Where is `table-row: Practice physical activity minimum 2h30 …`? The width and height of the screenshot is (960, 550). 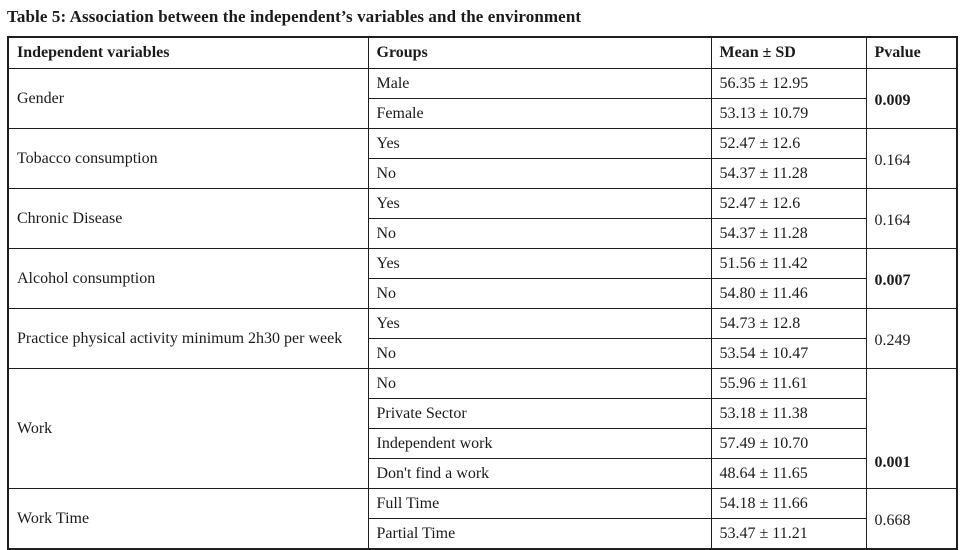
table-row: Practice physical activity minimum 2h30 … is located at coordinates (482, 338).